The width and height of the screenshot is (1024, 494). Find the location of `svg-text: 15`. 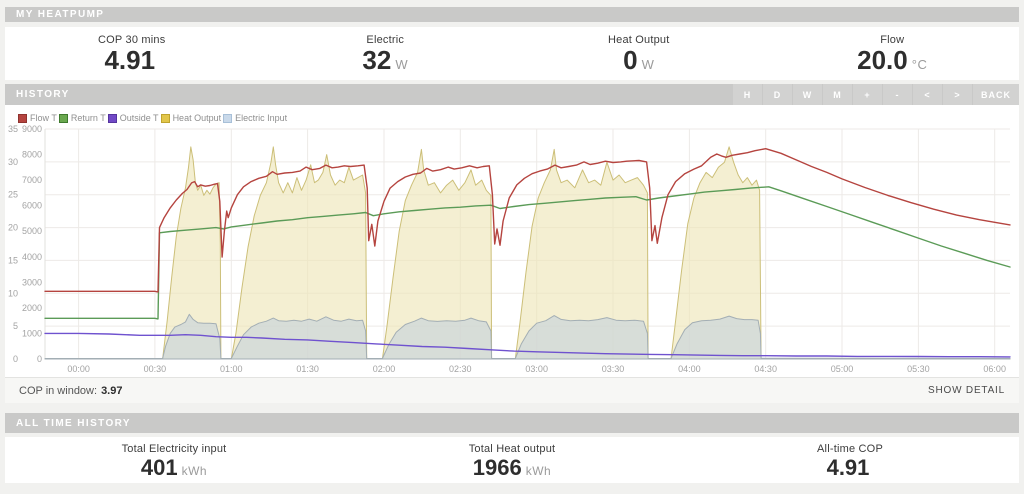

svg-text: 15 is located at coordinates (13, 260).